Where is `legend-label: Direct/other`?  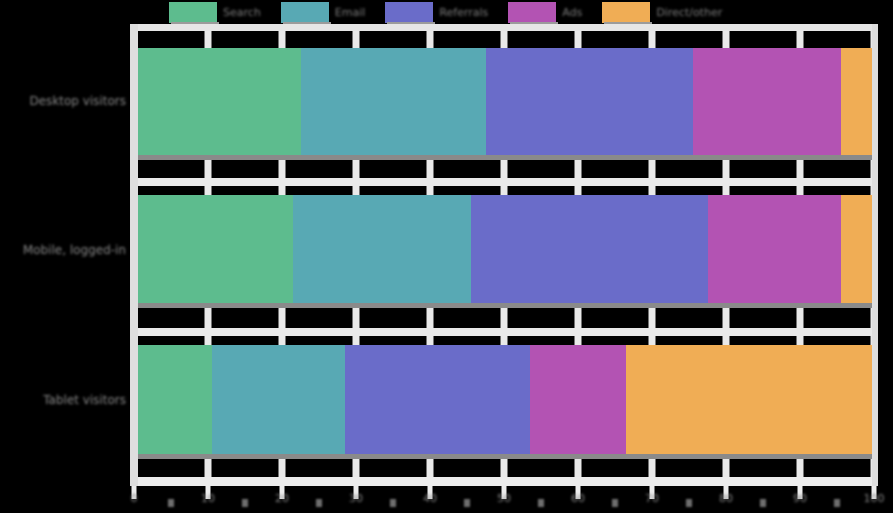 legend-label: Direct/other is located at coordinates (689, 12).